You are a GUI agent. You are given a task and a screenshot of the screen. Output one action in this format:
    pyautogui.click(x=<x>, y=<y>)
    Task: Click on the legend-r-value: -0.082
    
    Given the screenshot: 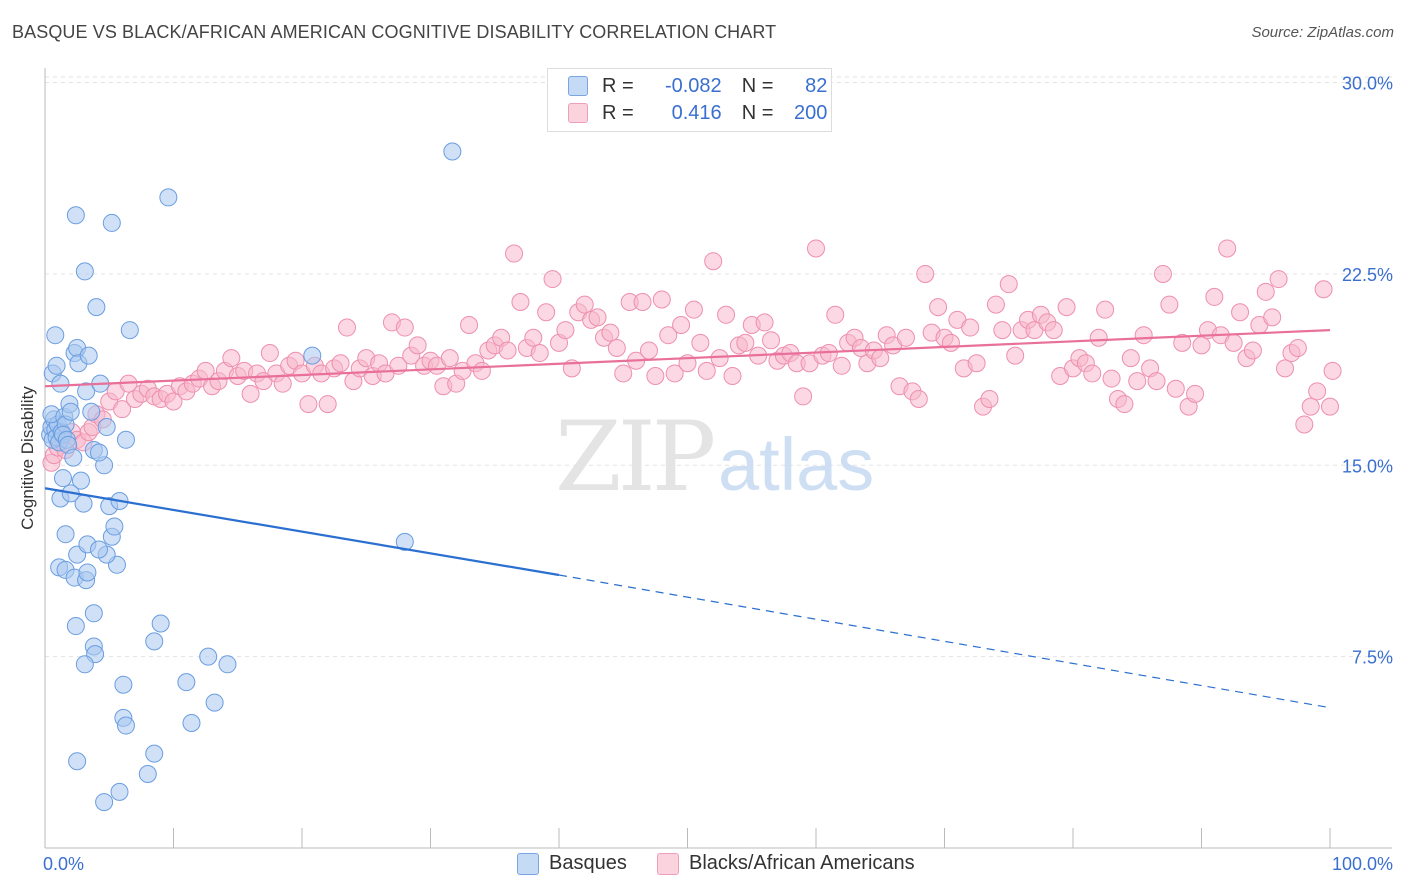 What is the action you would take?
    pyautogui.click(x=693, y=85)
    